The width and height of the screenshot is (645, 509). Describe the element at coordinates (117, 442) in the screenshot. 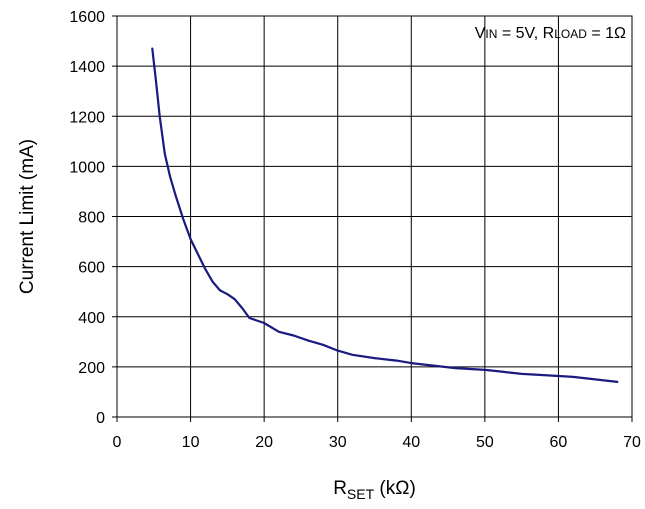

I see `x-tick-label: 0` at that location.